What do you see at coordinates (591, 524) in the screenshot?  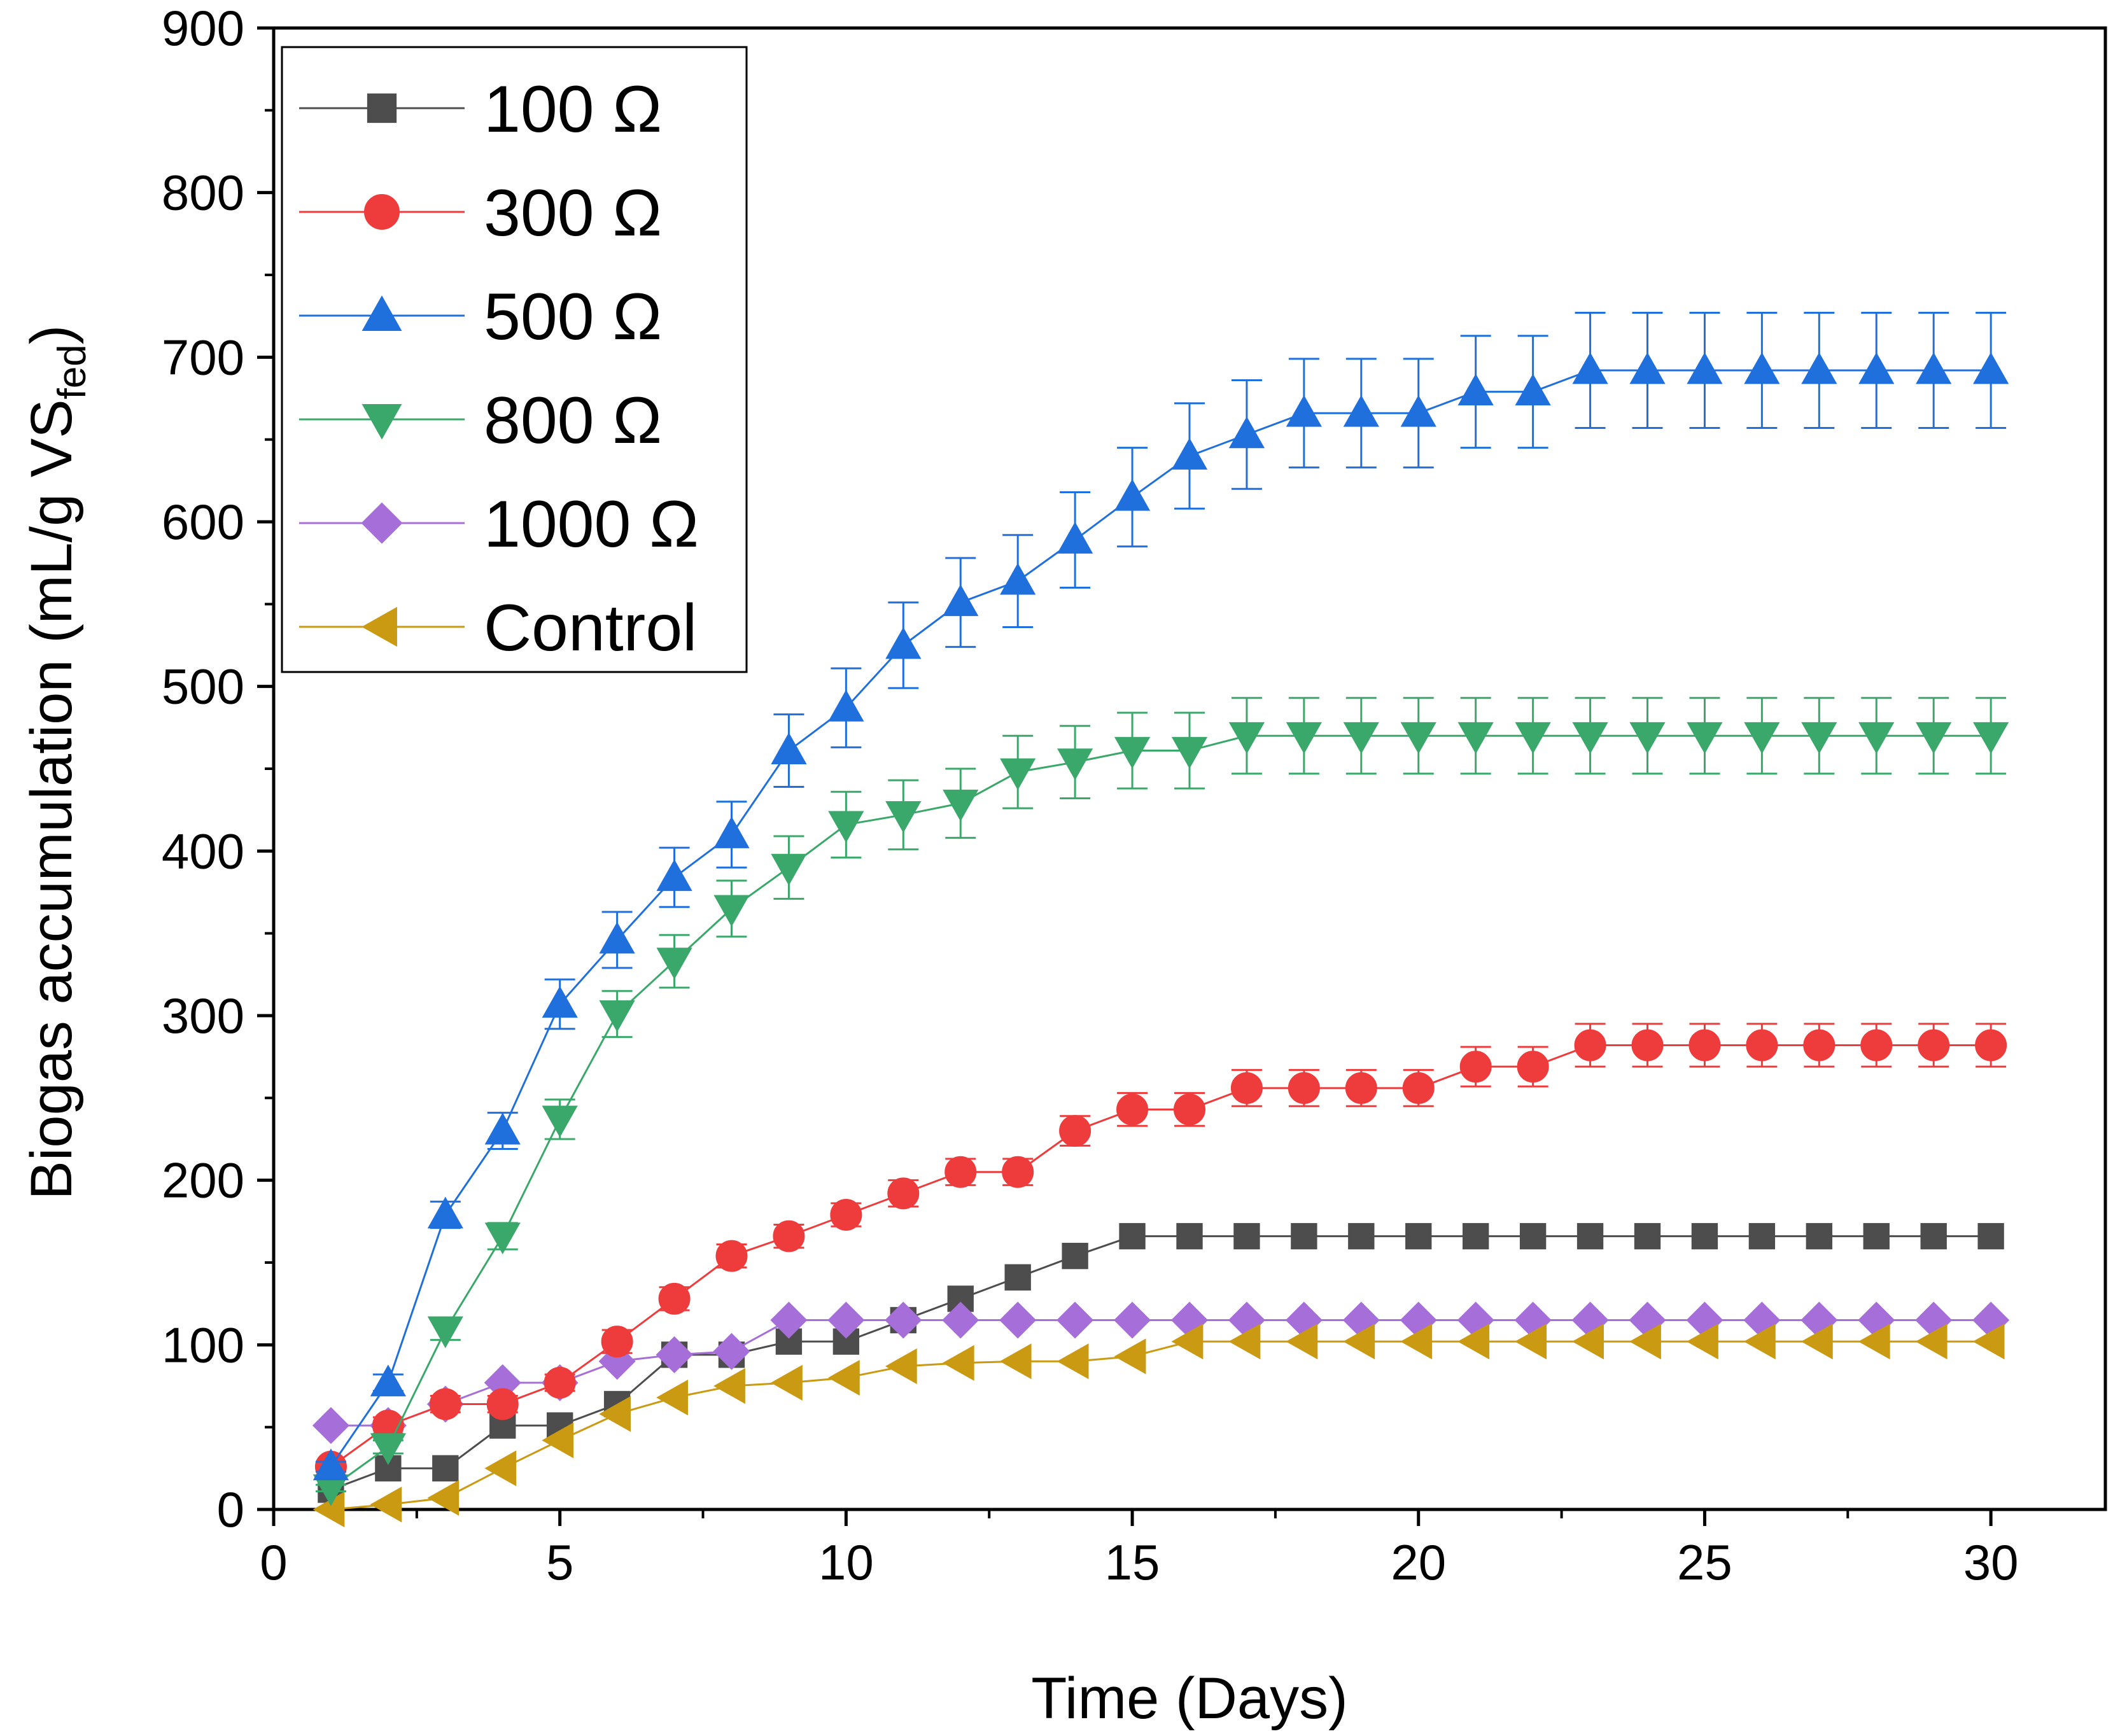 I see `legend-label: 1000 Ω` at bounding box center [591, 524].